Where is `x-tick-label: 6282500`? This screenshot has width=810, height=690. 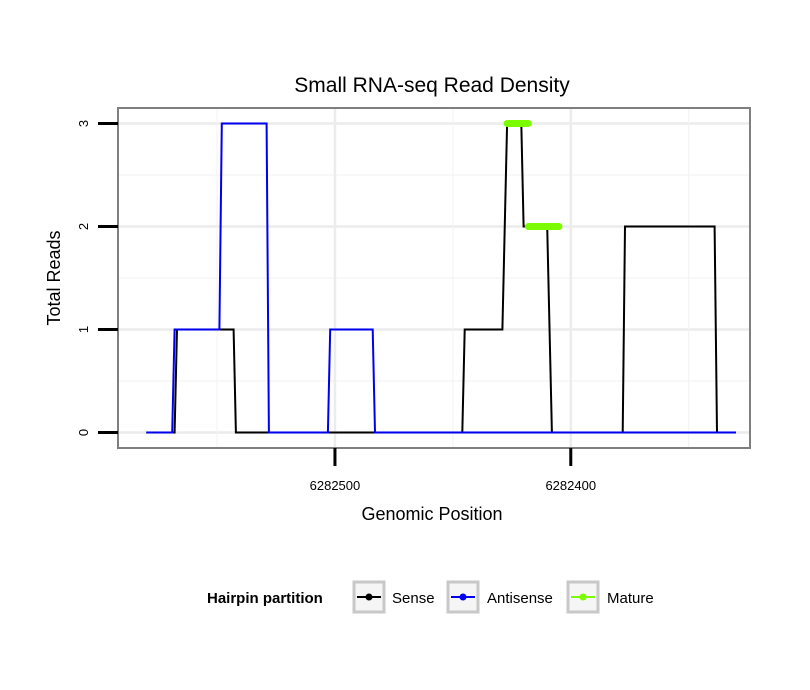
x-tick-label: 6282500 is located at coordinates (335, 485).